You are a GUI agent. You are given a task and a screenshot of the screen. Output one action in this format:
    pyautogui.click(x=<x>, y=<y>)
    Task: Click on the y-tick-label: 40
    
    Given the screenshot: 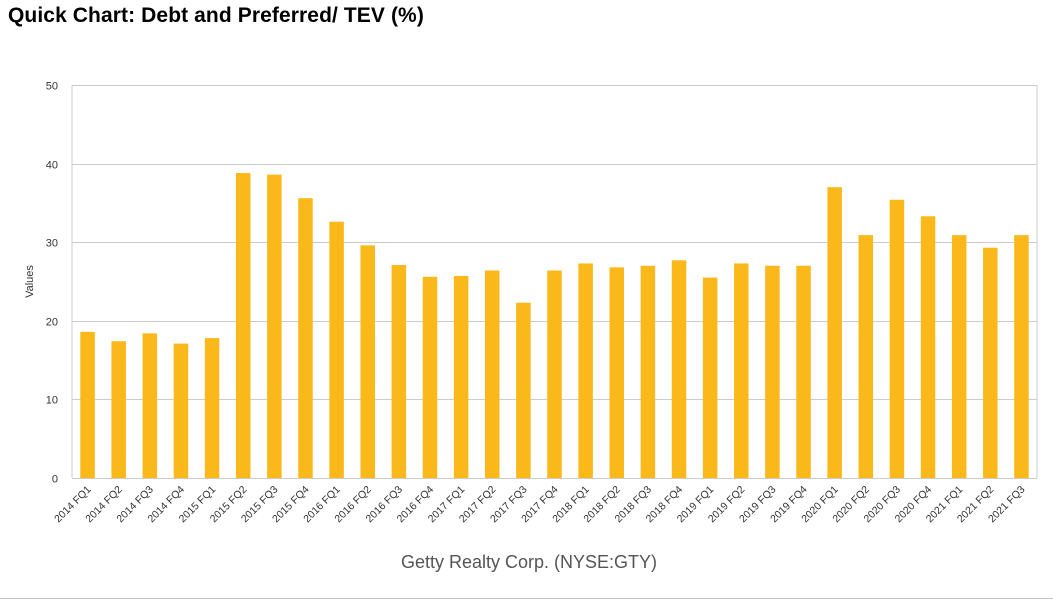 What is the action you would take?
    pyautogui.click(x=52, y=166)
    